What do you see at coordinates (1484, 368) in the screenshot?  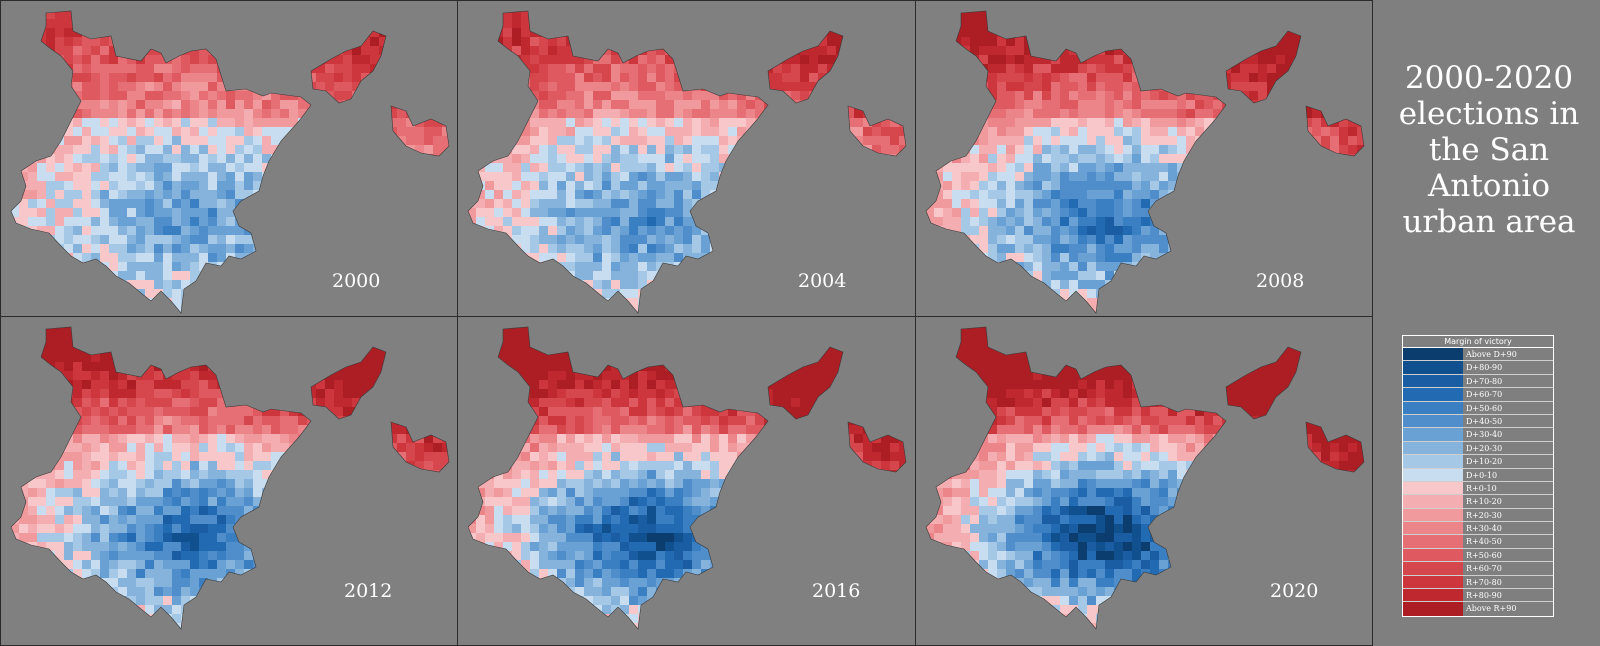 I see `legend-label: D+80-90` at bounding box center [1484, 368].